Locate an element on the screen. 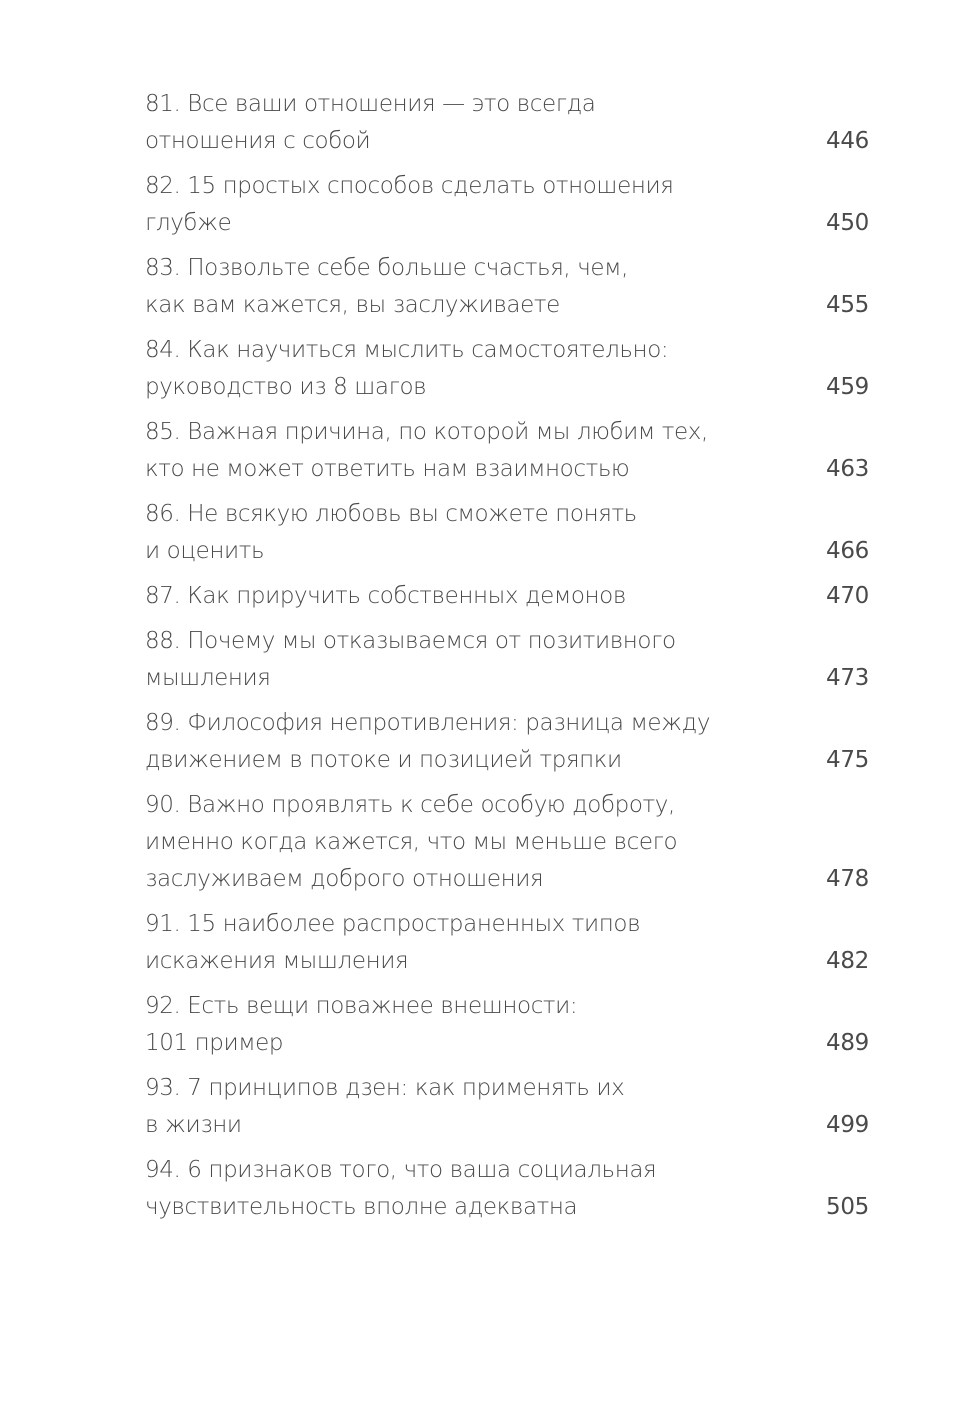  toc-entry-title-line: 81. Все ваши отношения — это всегда is located at coordinates (370, 104).